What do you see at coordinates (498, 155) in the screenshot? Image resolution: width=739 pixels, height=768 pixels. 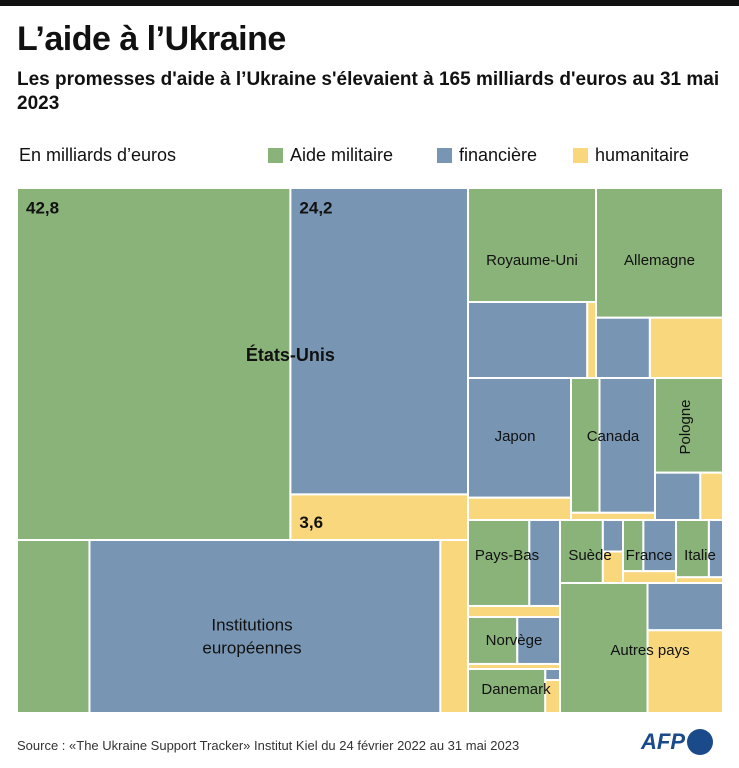 I see `legend-label-financial: financière` at bounding box center [498, 155].